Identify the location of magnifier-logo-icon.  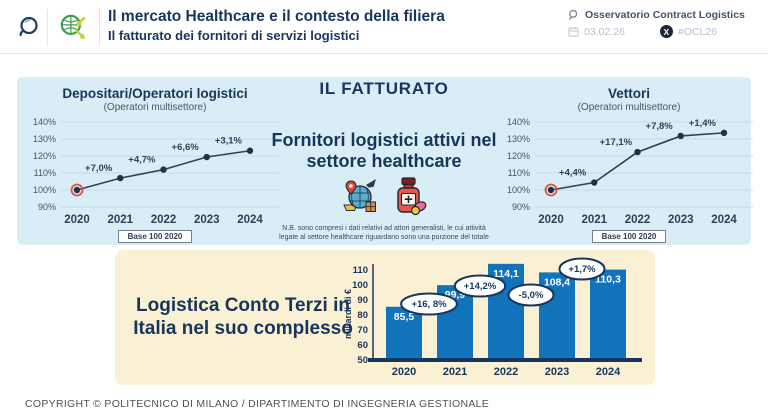
(28, 26).